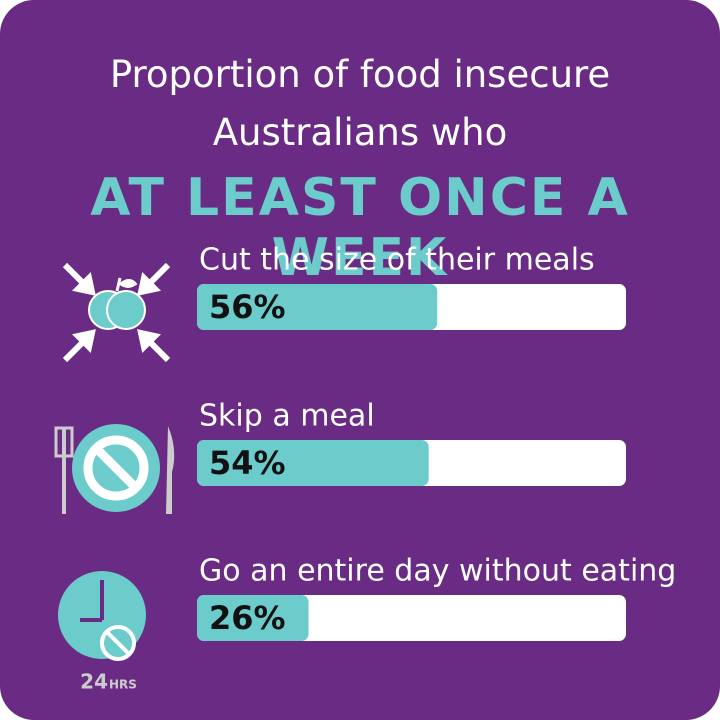  What do you see at coordinates (287, 416) in the screenshot?
I see `category-label: Skip a meal` at bounding box center [287, 416].